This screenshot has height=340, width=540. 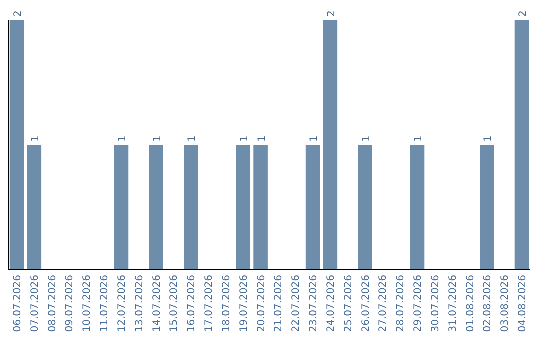 What do you see at coordinates (244, 303) in the screenshot?
I see `x-tick-label: 19.07.2026` at bounding box center [244, 303].